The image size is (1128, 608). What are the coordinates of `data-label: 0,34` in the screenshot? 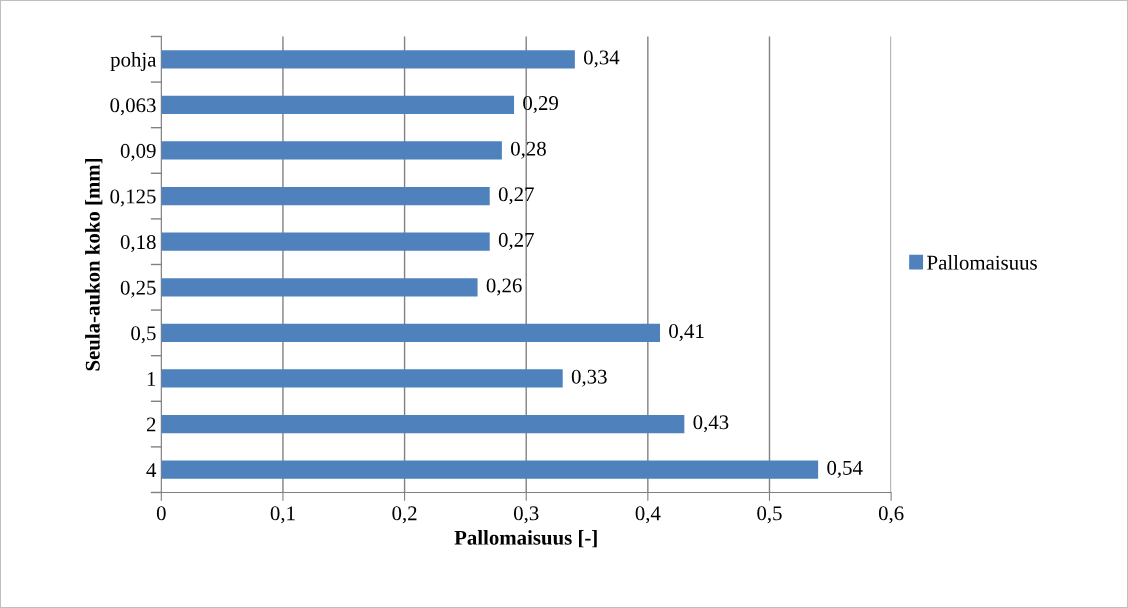 It's located at (601, 59).